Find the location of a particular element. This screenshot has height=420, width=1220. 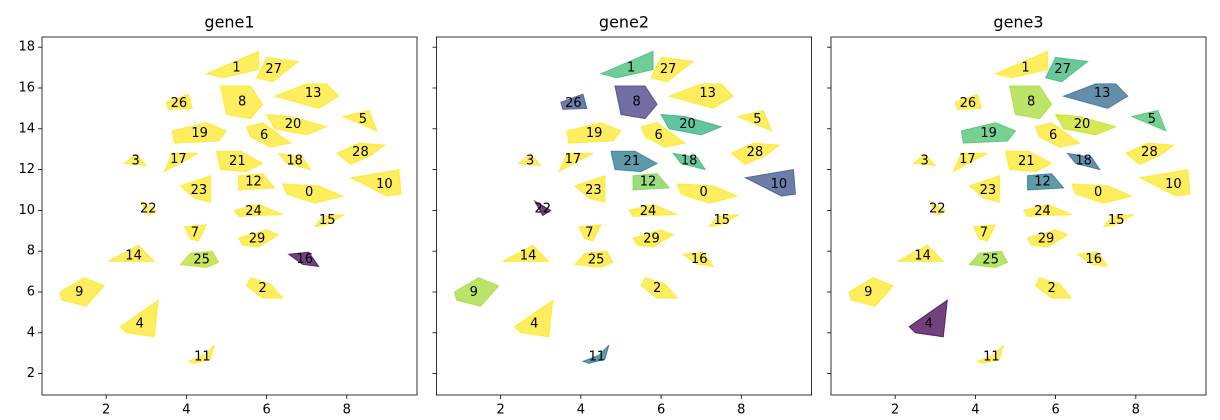

cluster-label: 20 is located at coordinates (687, 124).